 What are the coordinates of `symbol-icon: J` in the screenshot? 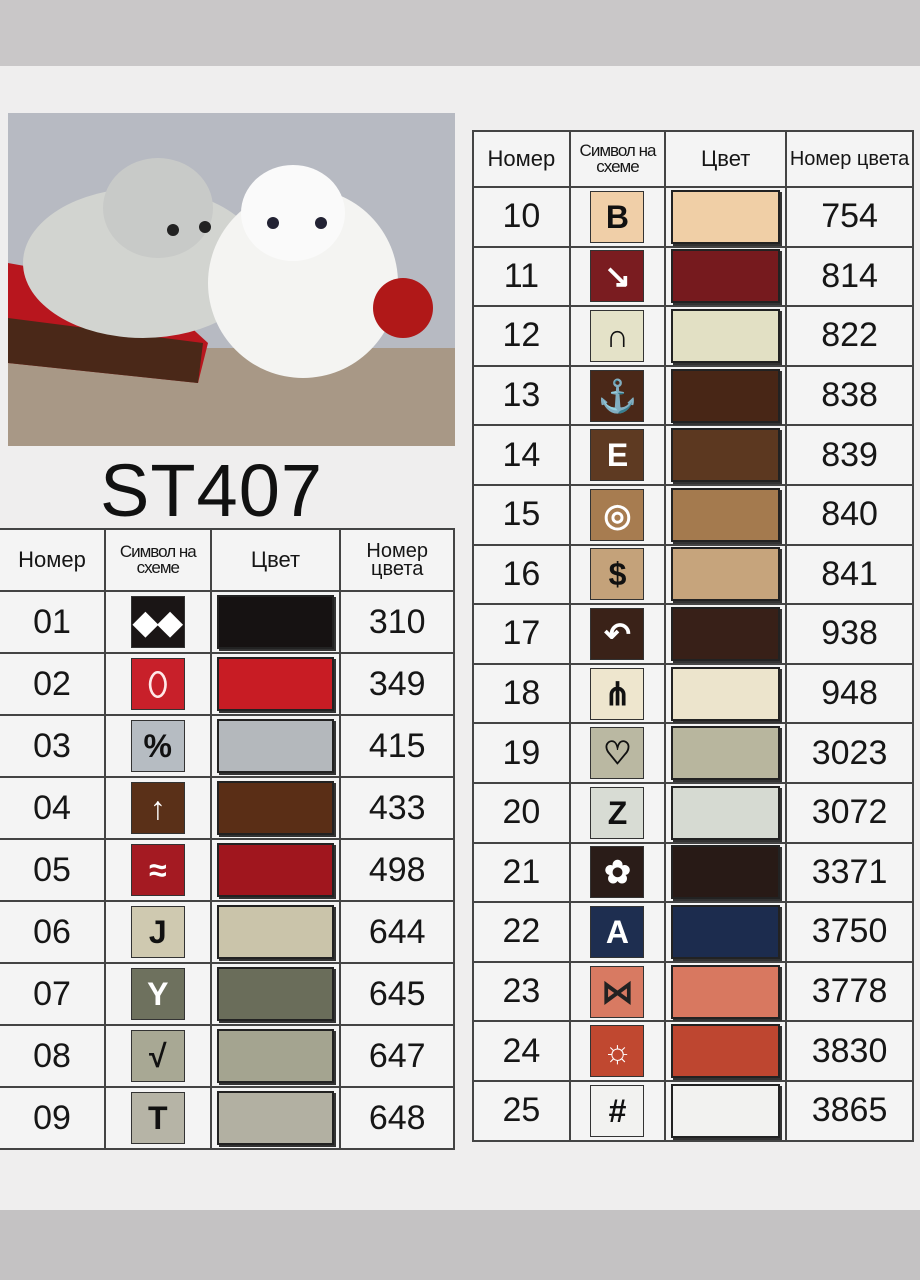 It's located at (157, 932).